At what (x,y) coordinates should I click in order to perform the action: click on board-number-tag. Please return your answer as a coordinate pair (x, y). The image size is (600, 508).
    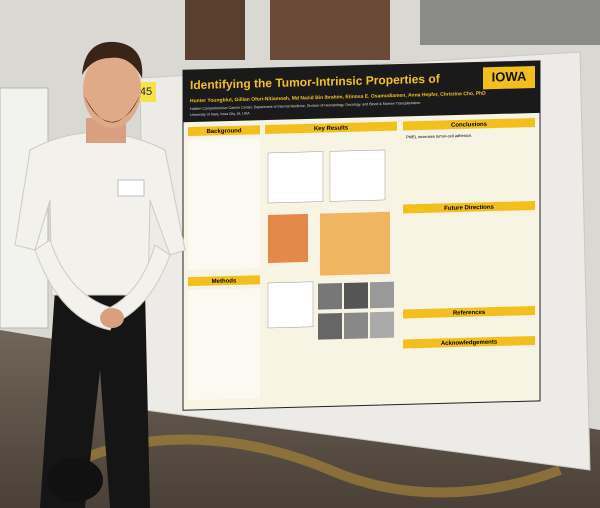
    Looking at the image, I should click on (146, 92).